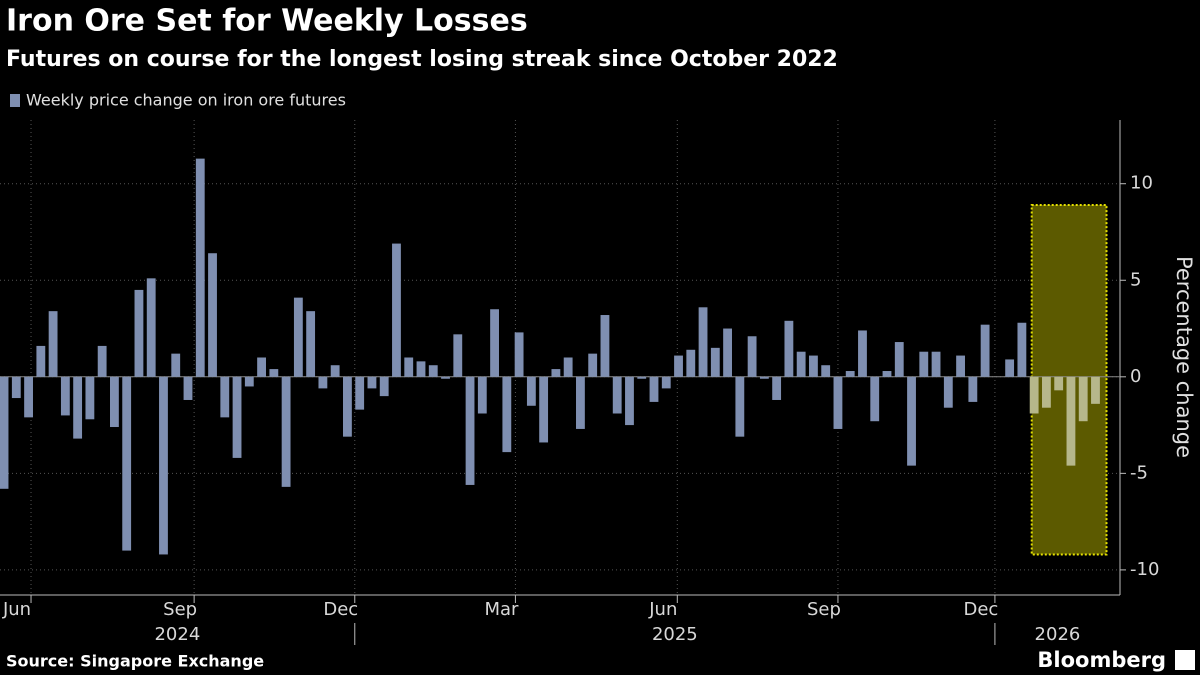 This screenshot has width=1200, height=675. Describe the element at coordinates (1139, 472) in the screenshot. I see `y-tick-label: -5` at that location.